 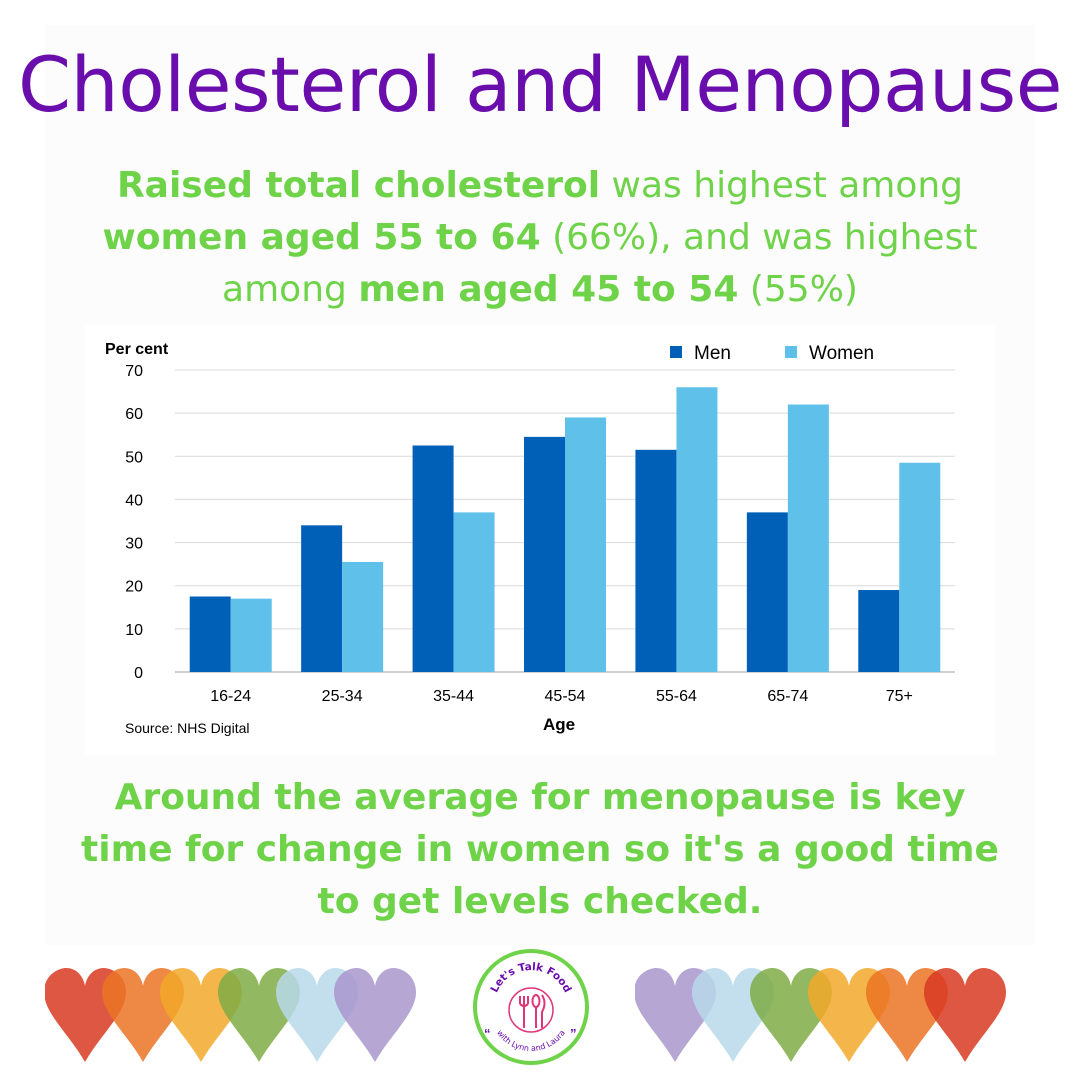 I want to click on y-tick-label: 20, so click(x=134, y=587).